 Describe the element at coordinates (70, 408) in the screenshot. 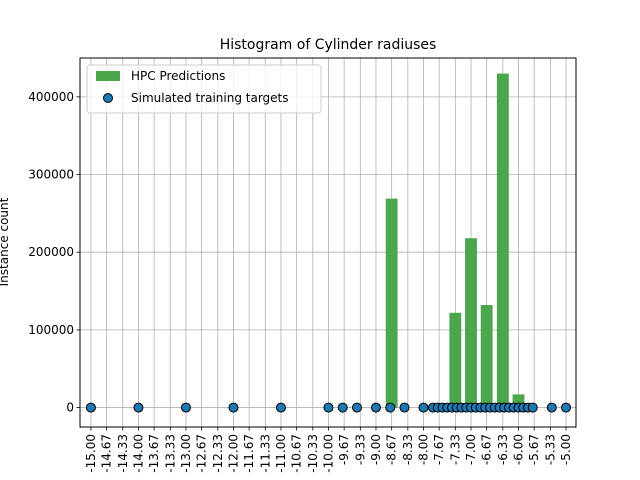

I see `y-tick-label: 0` at that location.